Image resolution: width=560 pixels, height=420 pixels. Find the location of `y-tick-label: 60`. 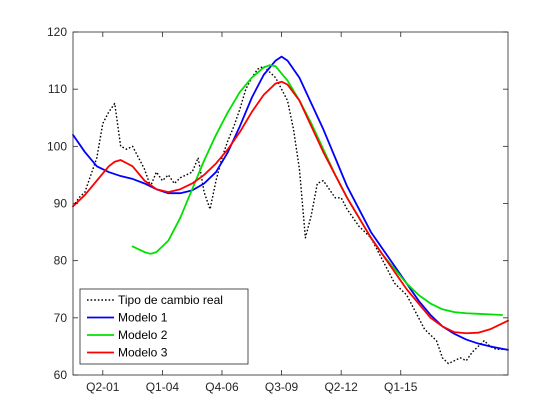

y-tick-label: 60 is located at coordinates (61, 375).